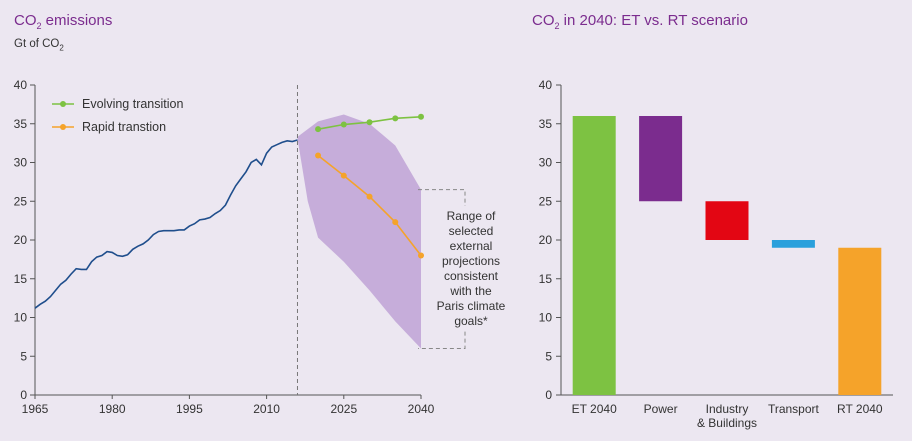  Describe the element at coordinates (727, 423) in the screenshot. I see `category-label-line: & Buildings` at that location.